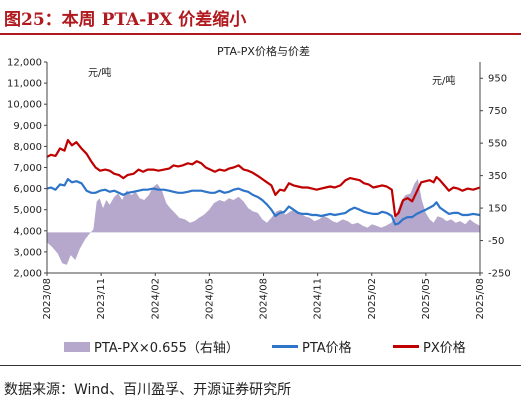 This screenshot has width=521, height=405. What do you see at coordinates (27, 252) in the screenshot?
I see `left-tick-label: 3,000` at bounding box center [27, 252].